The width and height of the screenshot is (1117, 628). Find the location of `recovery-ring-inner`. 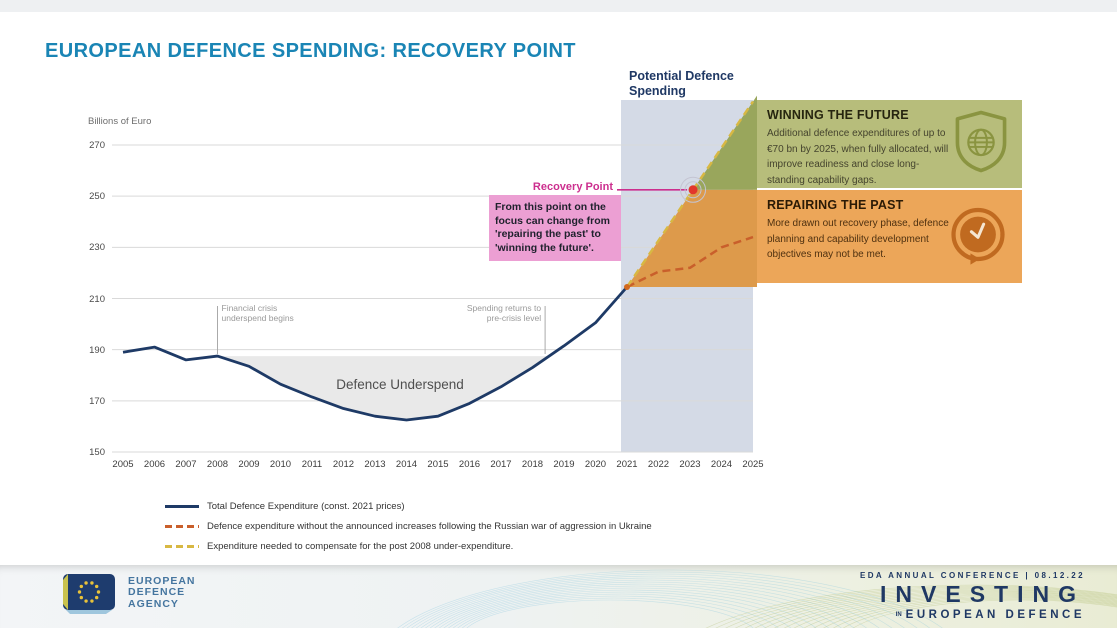

recovery-ring-inner is located at coordinates (693, 190).